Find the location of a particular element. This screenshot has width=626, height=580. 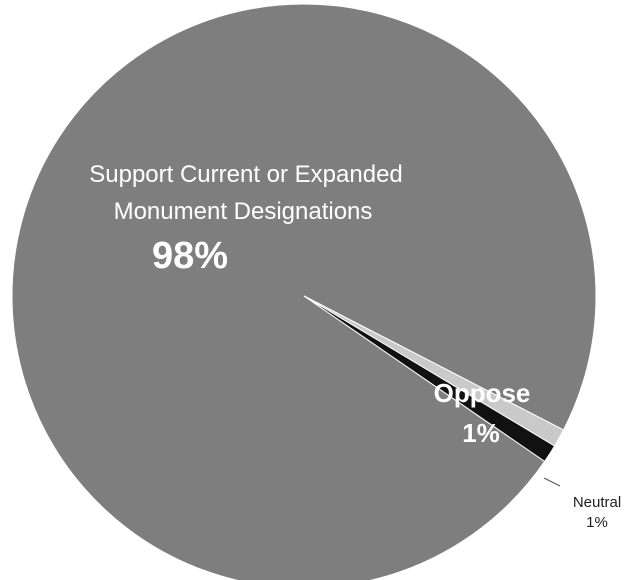

oppose-label: Oppose is located at coordinates (482, 393).